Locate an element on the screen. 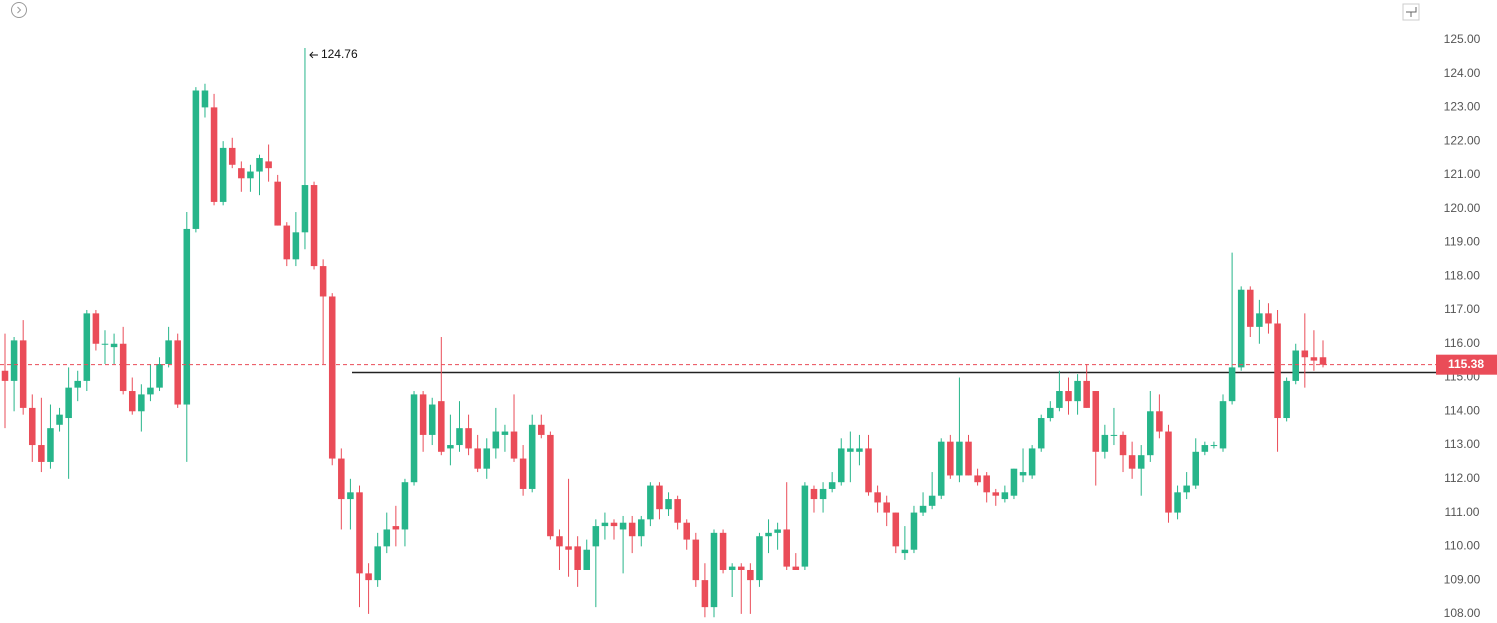 The image size is (1497, 623). y-tick-label: 113.00 is located at coordinates (1462, 444).